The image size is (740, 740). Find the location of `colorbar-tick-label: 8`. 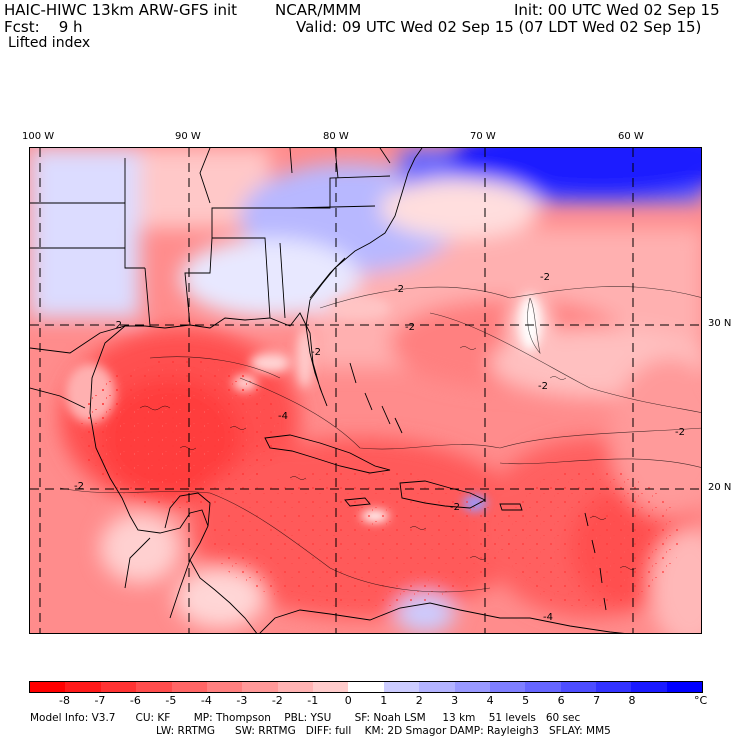

colorbar-tick-label: 8 is located at coordinates (632, 700).